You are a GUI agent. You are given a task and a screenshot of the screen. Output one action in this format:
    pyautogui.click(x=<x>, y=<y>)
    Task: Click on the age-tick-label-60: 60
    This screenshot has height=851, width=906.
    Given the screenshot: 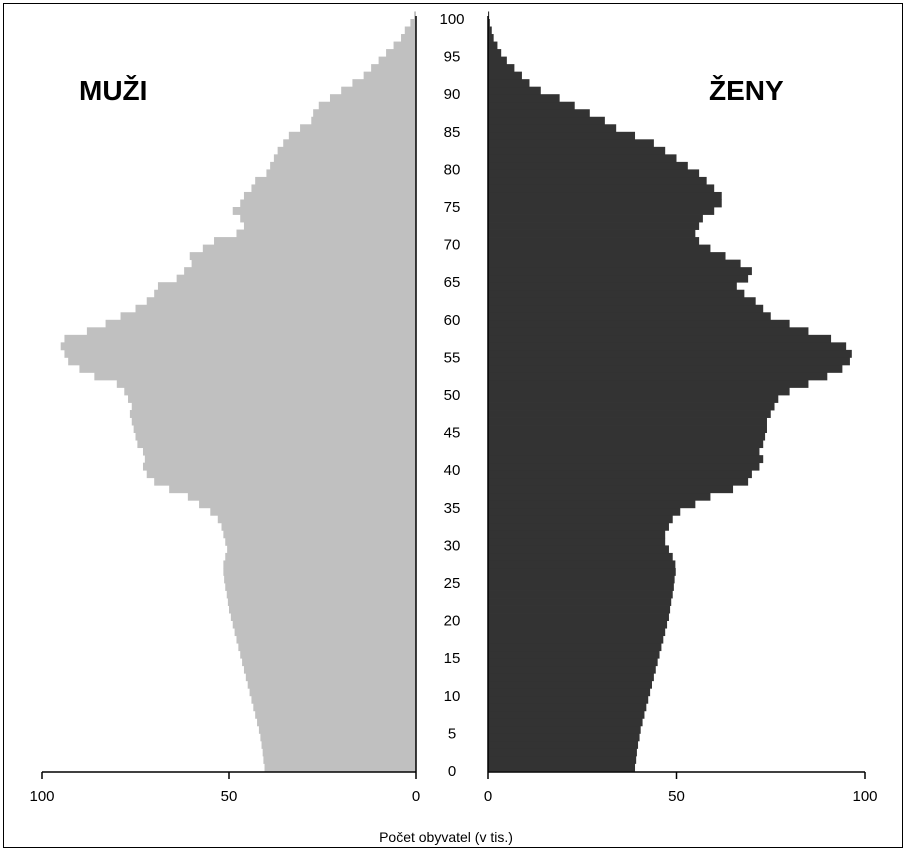 What is the action you would take?
    pyautogui.click(x=452, y=320)
    